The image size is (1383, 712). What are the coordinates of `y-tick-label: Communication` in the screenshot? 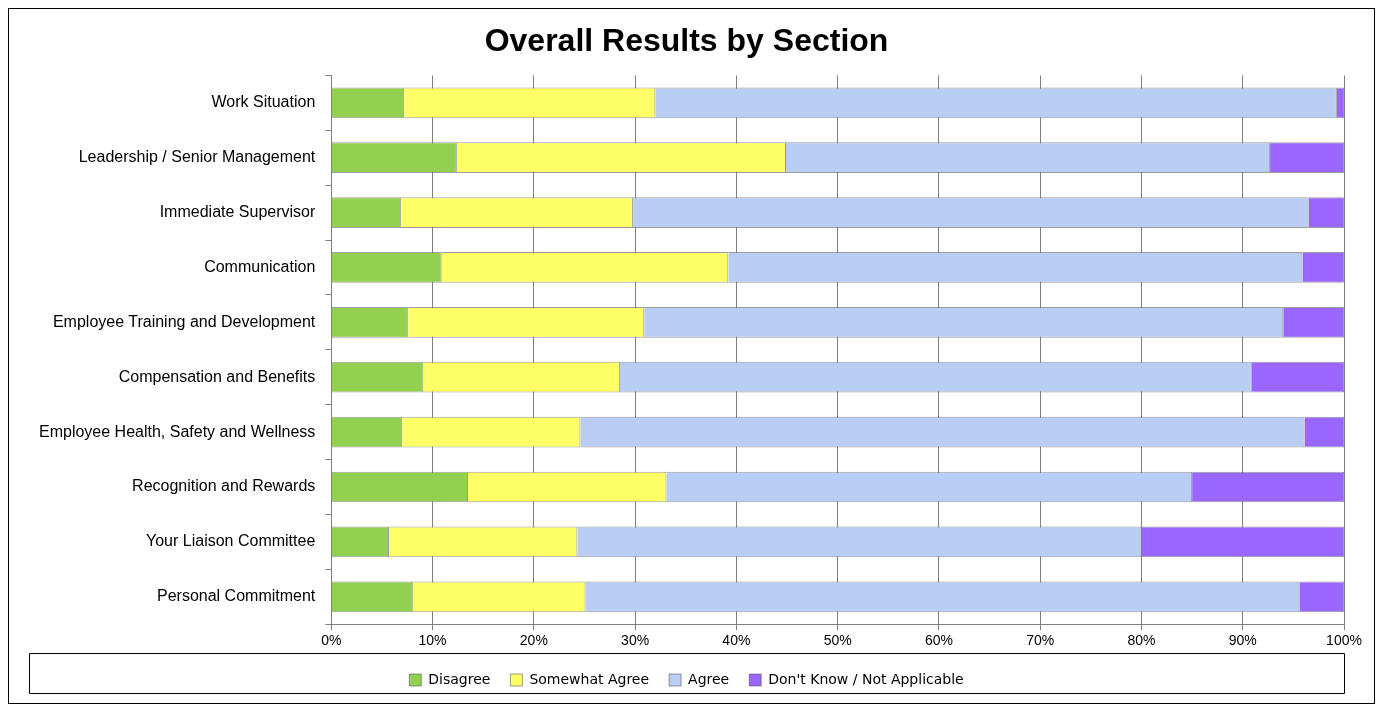 It's located at (260, 266).